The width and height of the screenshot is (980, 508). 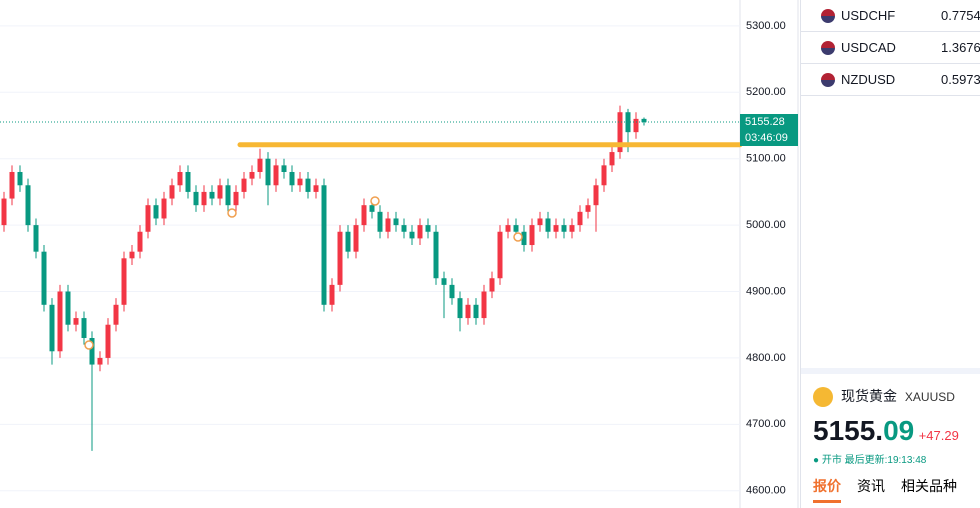 I want to click on watchlist-row: USDCAD 1.3676, so click(x=890, y=48).